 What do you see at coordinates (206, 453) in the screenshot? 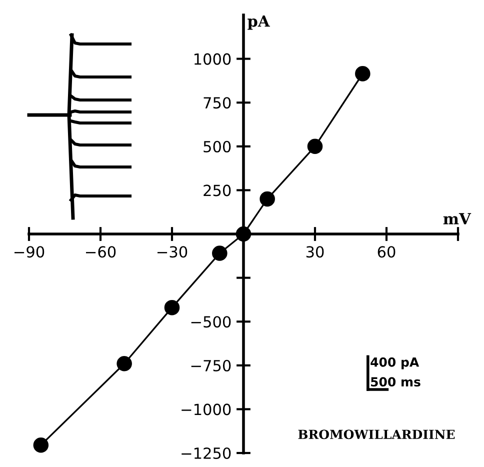
I see `y-tick-label: −1250` at bounding box center [206, 453].